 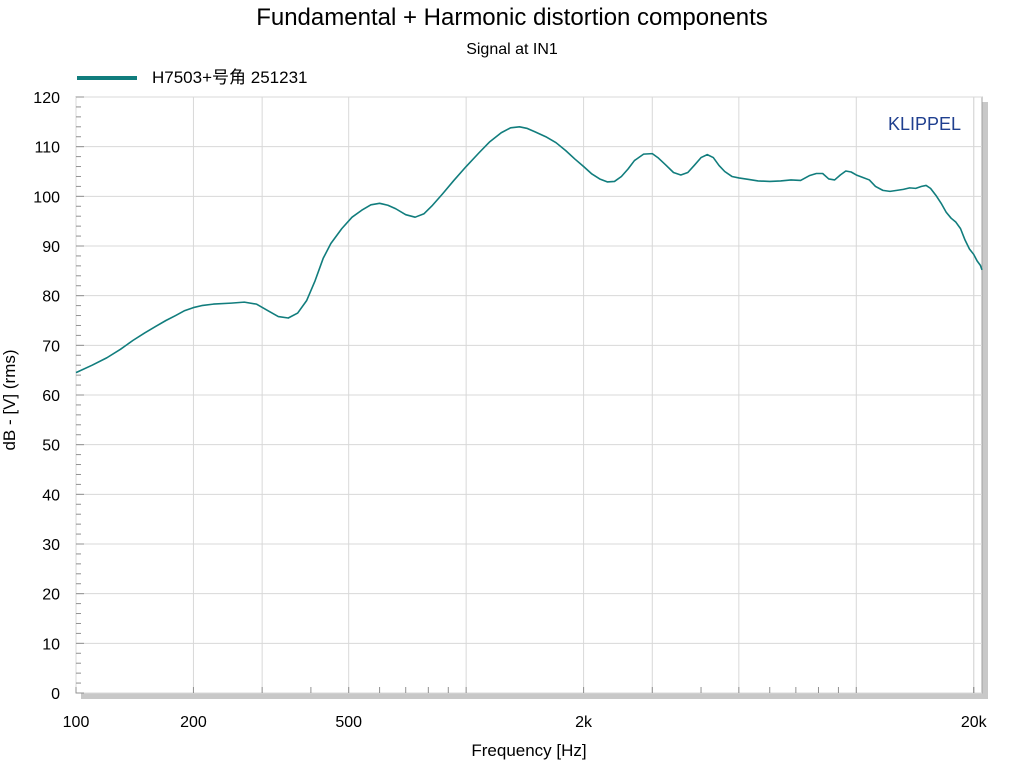 What do you see at coordinates (46, 197) in the screenshot?
I see `y-tick-label: 100` at bounding box center [46, 197].